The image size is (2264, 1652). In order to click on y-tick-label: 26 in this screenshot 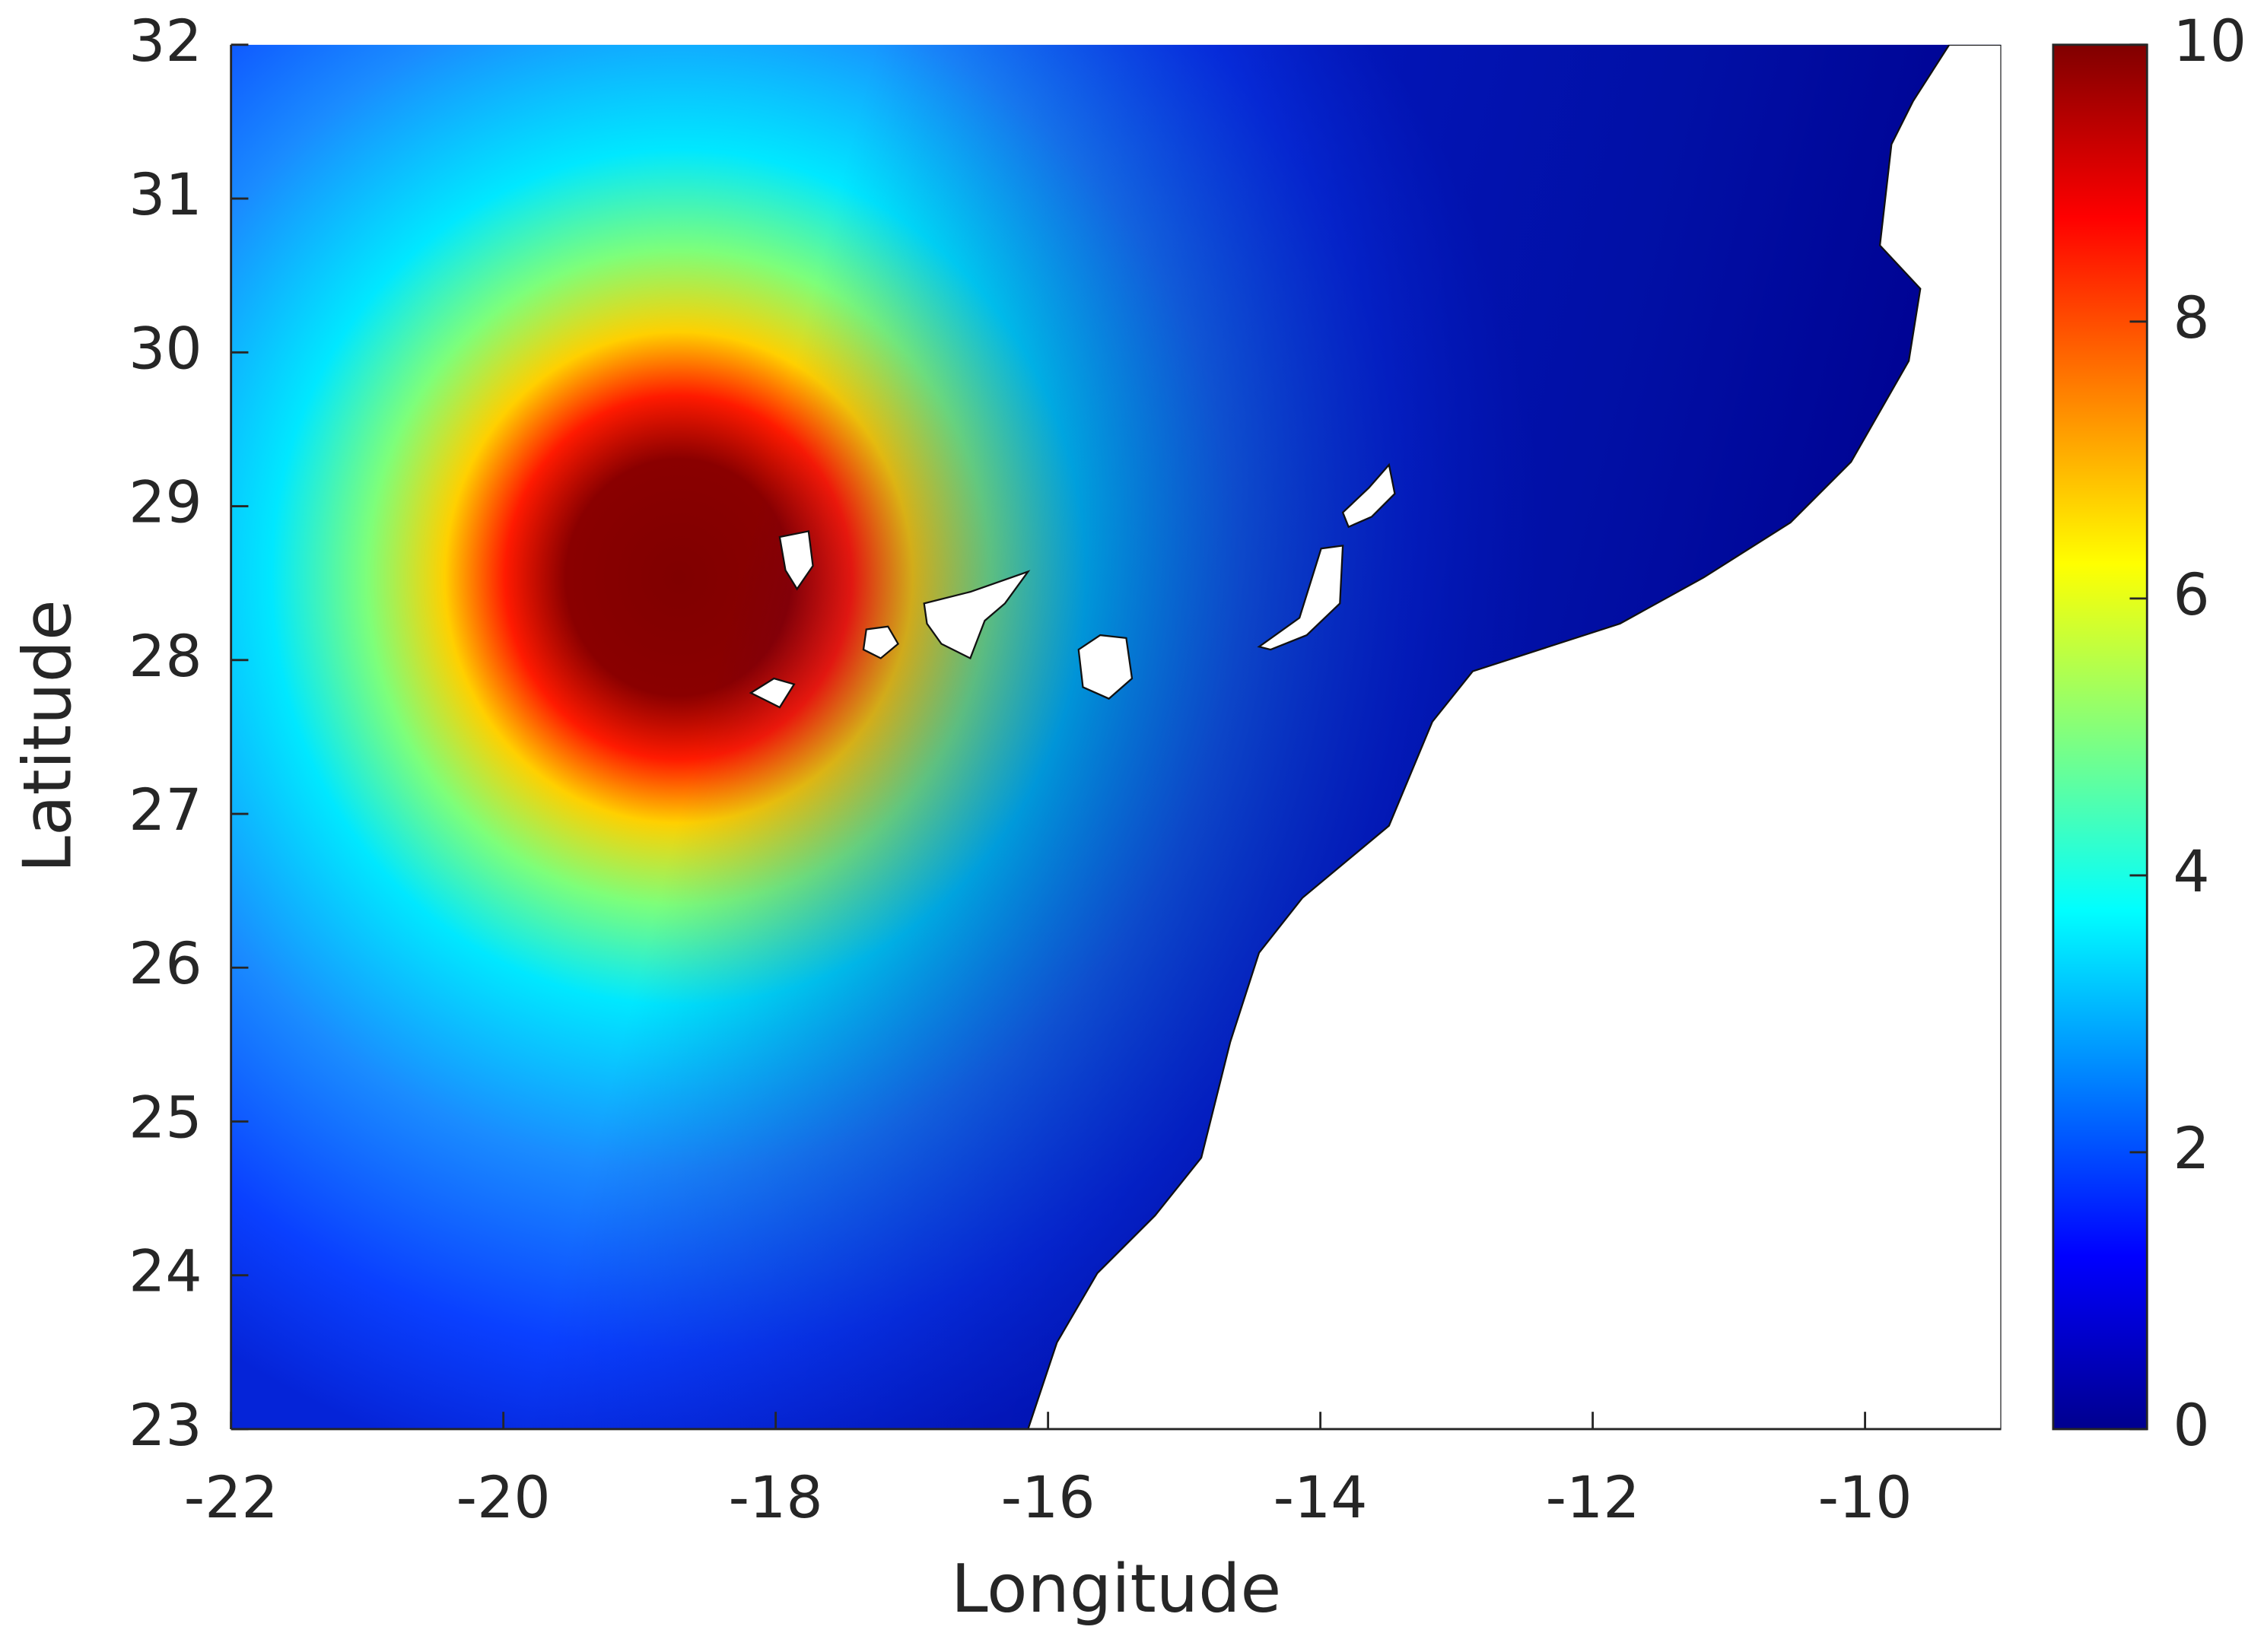, I will do `click(165, 963)`.